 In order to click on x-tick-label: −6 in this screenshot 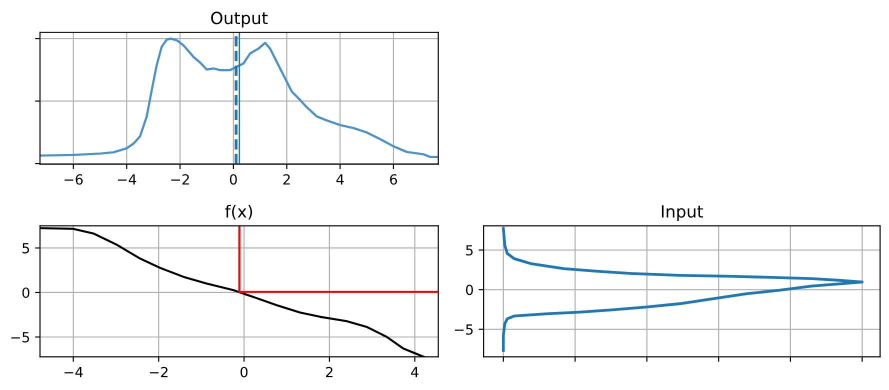, I will do `click(73, 179)`.